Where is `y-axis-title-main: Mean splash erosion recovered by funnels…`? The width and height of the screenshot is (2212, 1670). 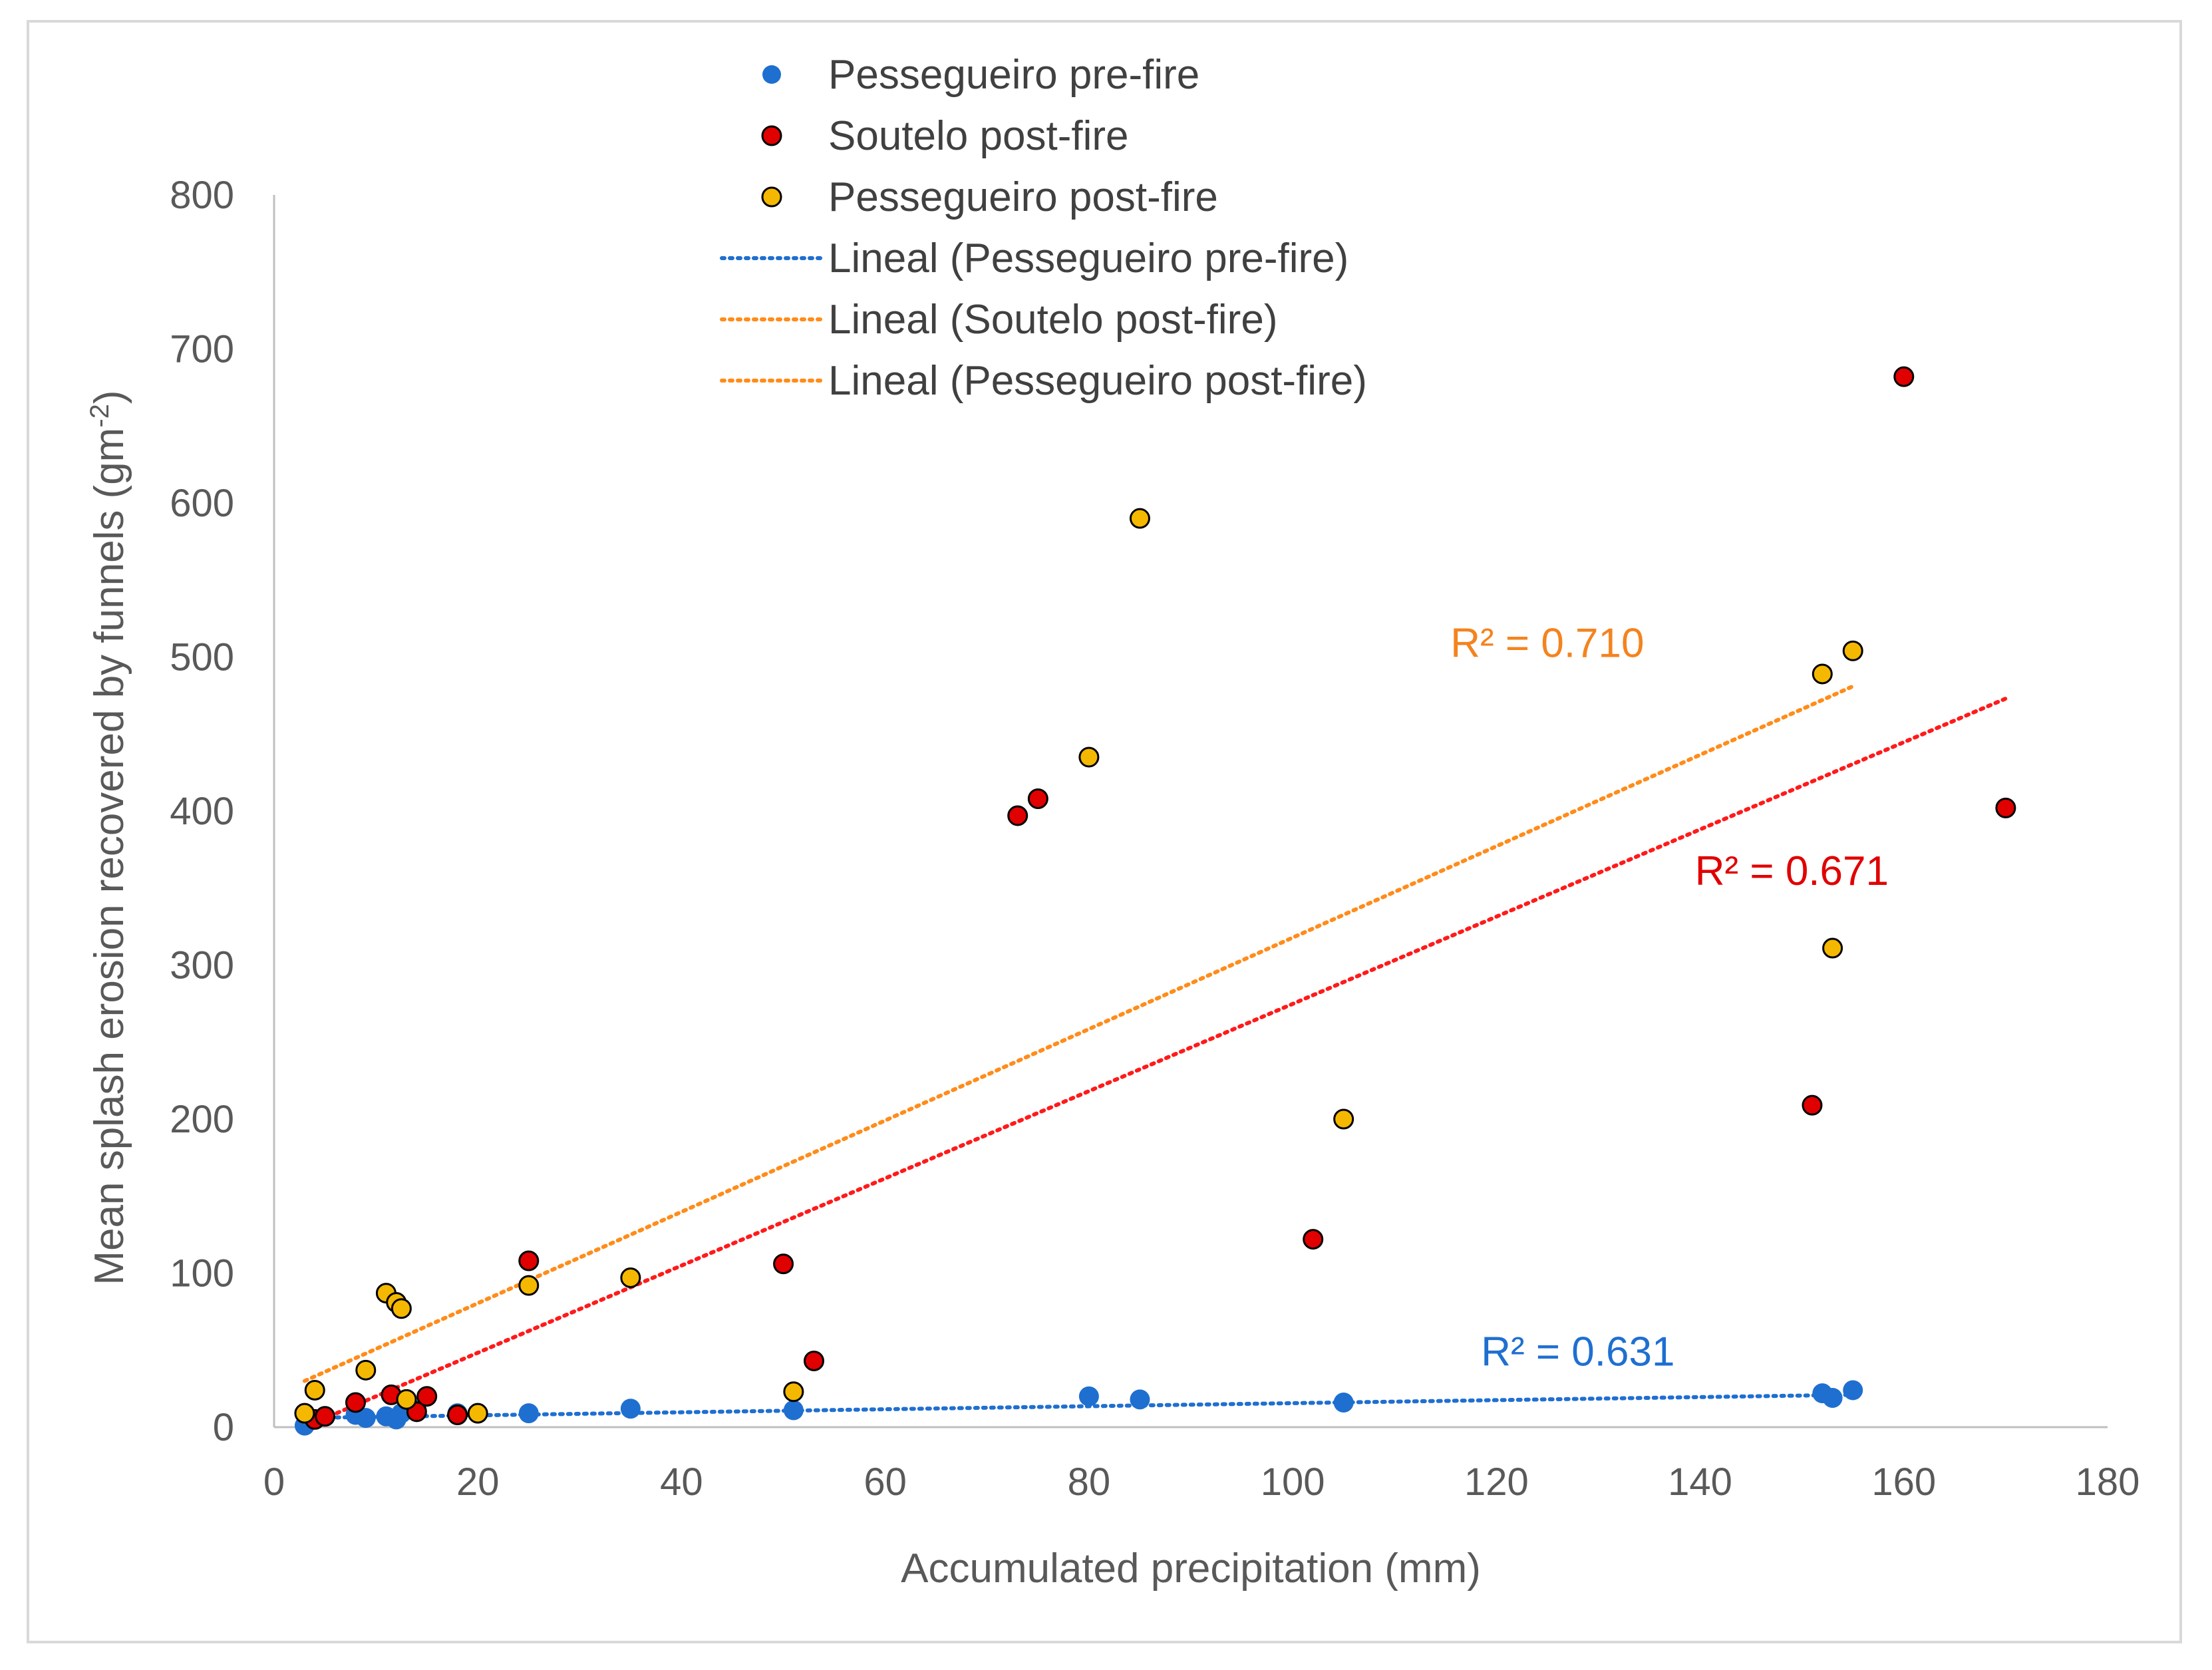 y-axis-title-main: Mean splash erosion recovered by funnels… is located at coordinates (109, 856).